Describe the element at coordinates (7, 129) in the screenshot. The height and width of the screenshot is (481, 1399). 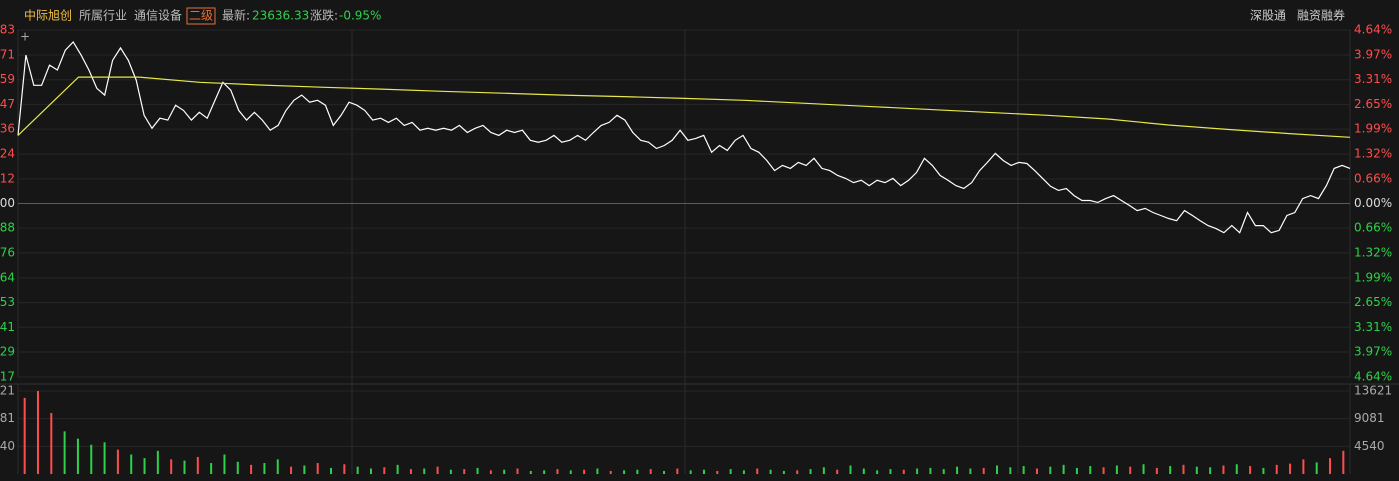
I see `left-tick-label: .36` at that location.